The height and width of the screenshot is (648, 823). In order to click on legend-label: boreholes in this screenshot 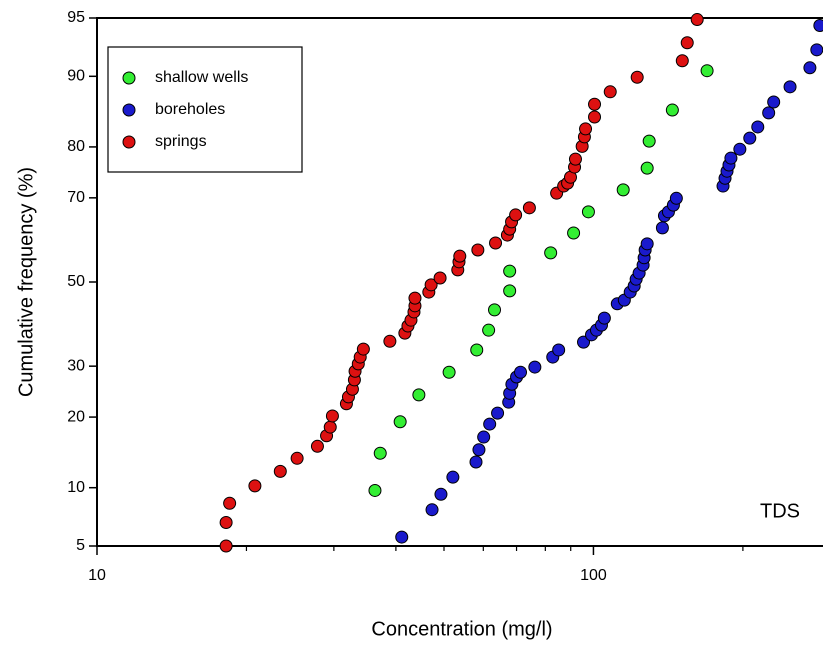, I will do `click(190, 109)`.